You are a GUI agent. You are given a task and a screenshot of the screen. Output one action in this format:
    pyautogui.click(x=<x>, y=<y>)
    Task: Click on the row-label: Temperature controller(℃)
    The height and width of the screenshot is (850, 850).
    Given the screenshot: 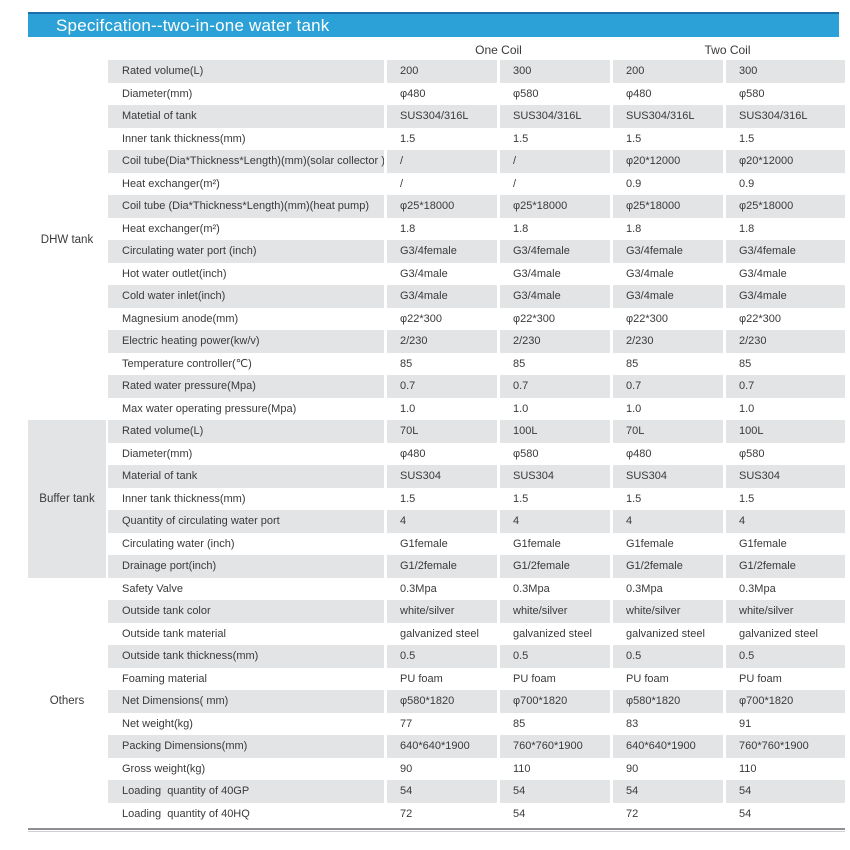 What is the action you would take?
    pyautogui.click(x=187, y=364)
    